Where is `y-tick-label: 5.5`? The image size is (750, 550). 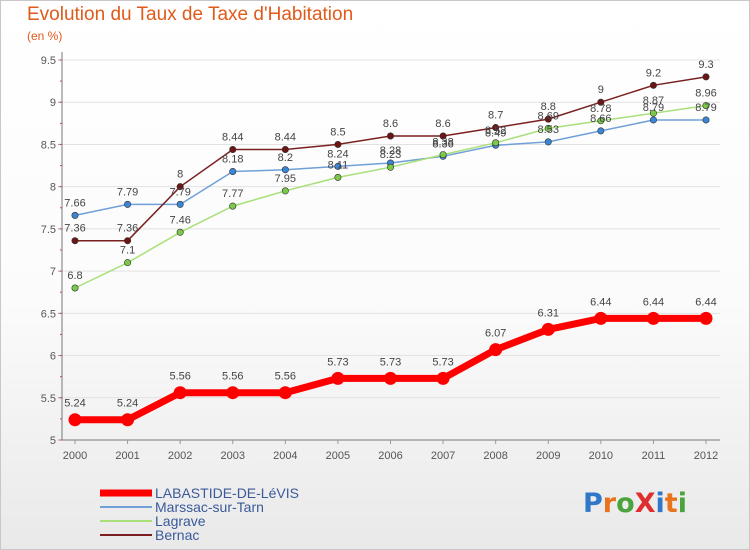
y-tick-label: 5.5 is located at coordinates (48, 399).